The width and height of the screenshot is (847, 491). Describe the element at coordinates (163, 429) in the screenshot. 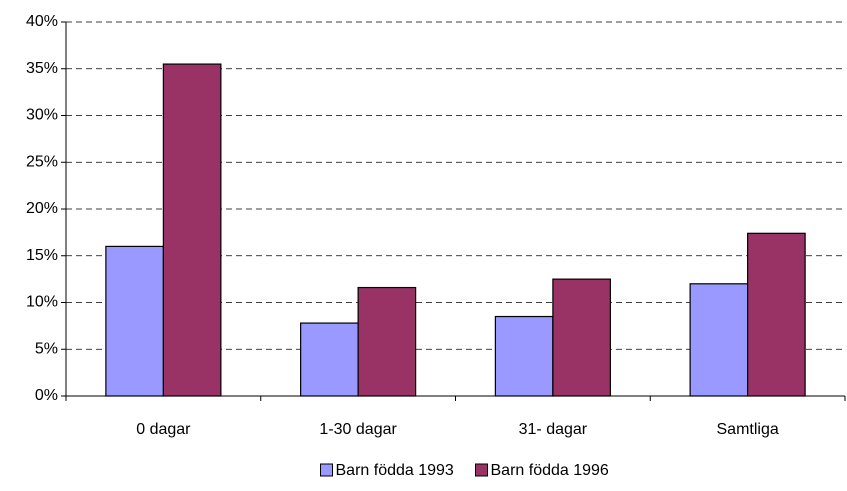

I see `x-tick-label: 0 dagar` at that location.